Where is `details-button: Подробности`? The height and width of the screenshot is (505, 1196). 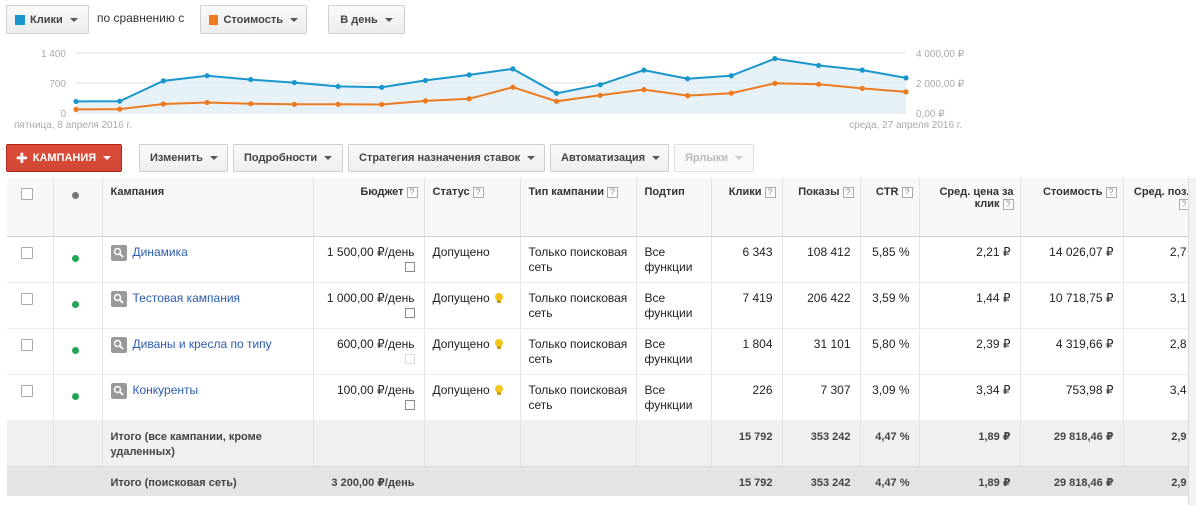
details-button: Подробности is located at coordinates (288, 158).